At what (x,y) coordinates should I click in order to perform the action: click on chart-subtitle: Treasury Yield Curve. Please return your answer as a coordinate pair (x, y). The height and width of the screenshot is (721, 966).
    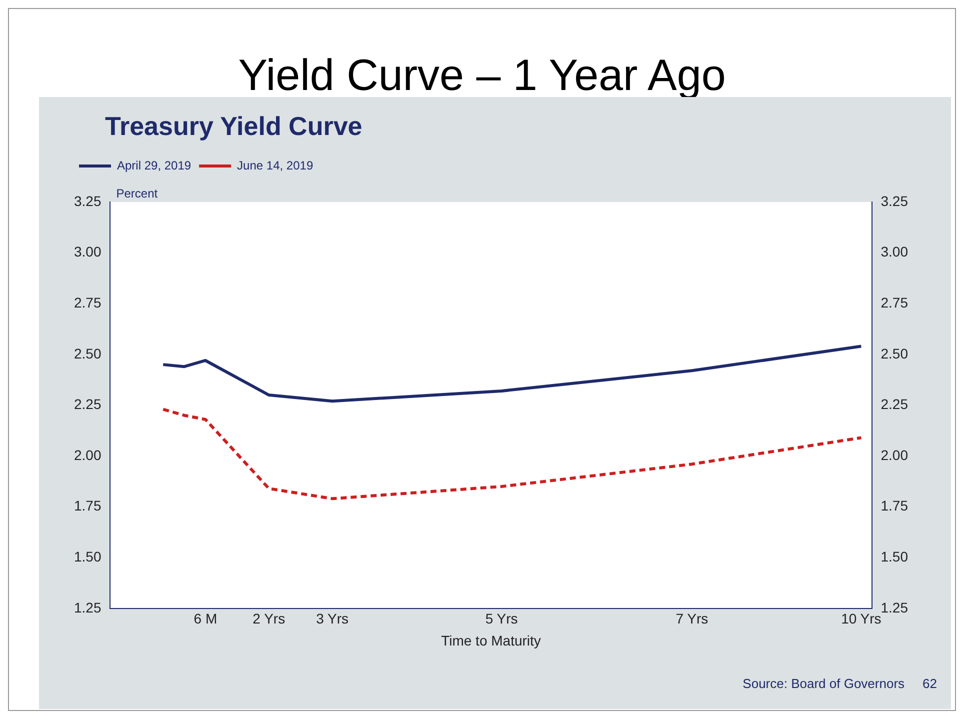
    Looking at the image, I should click on (233, 126).